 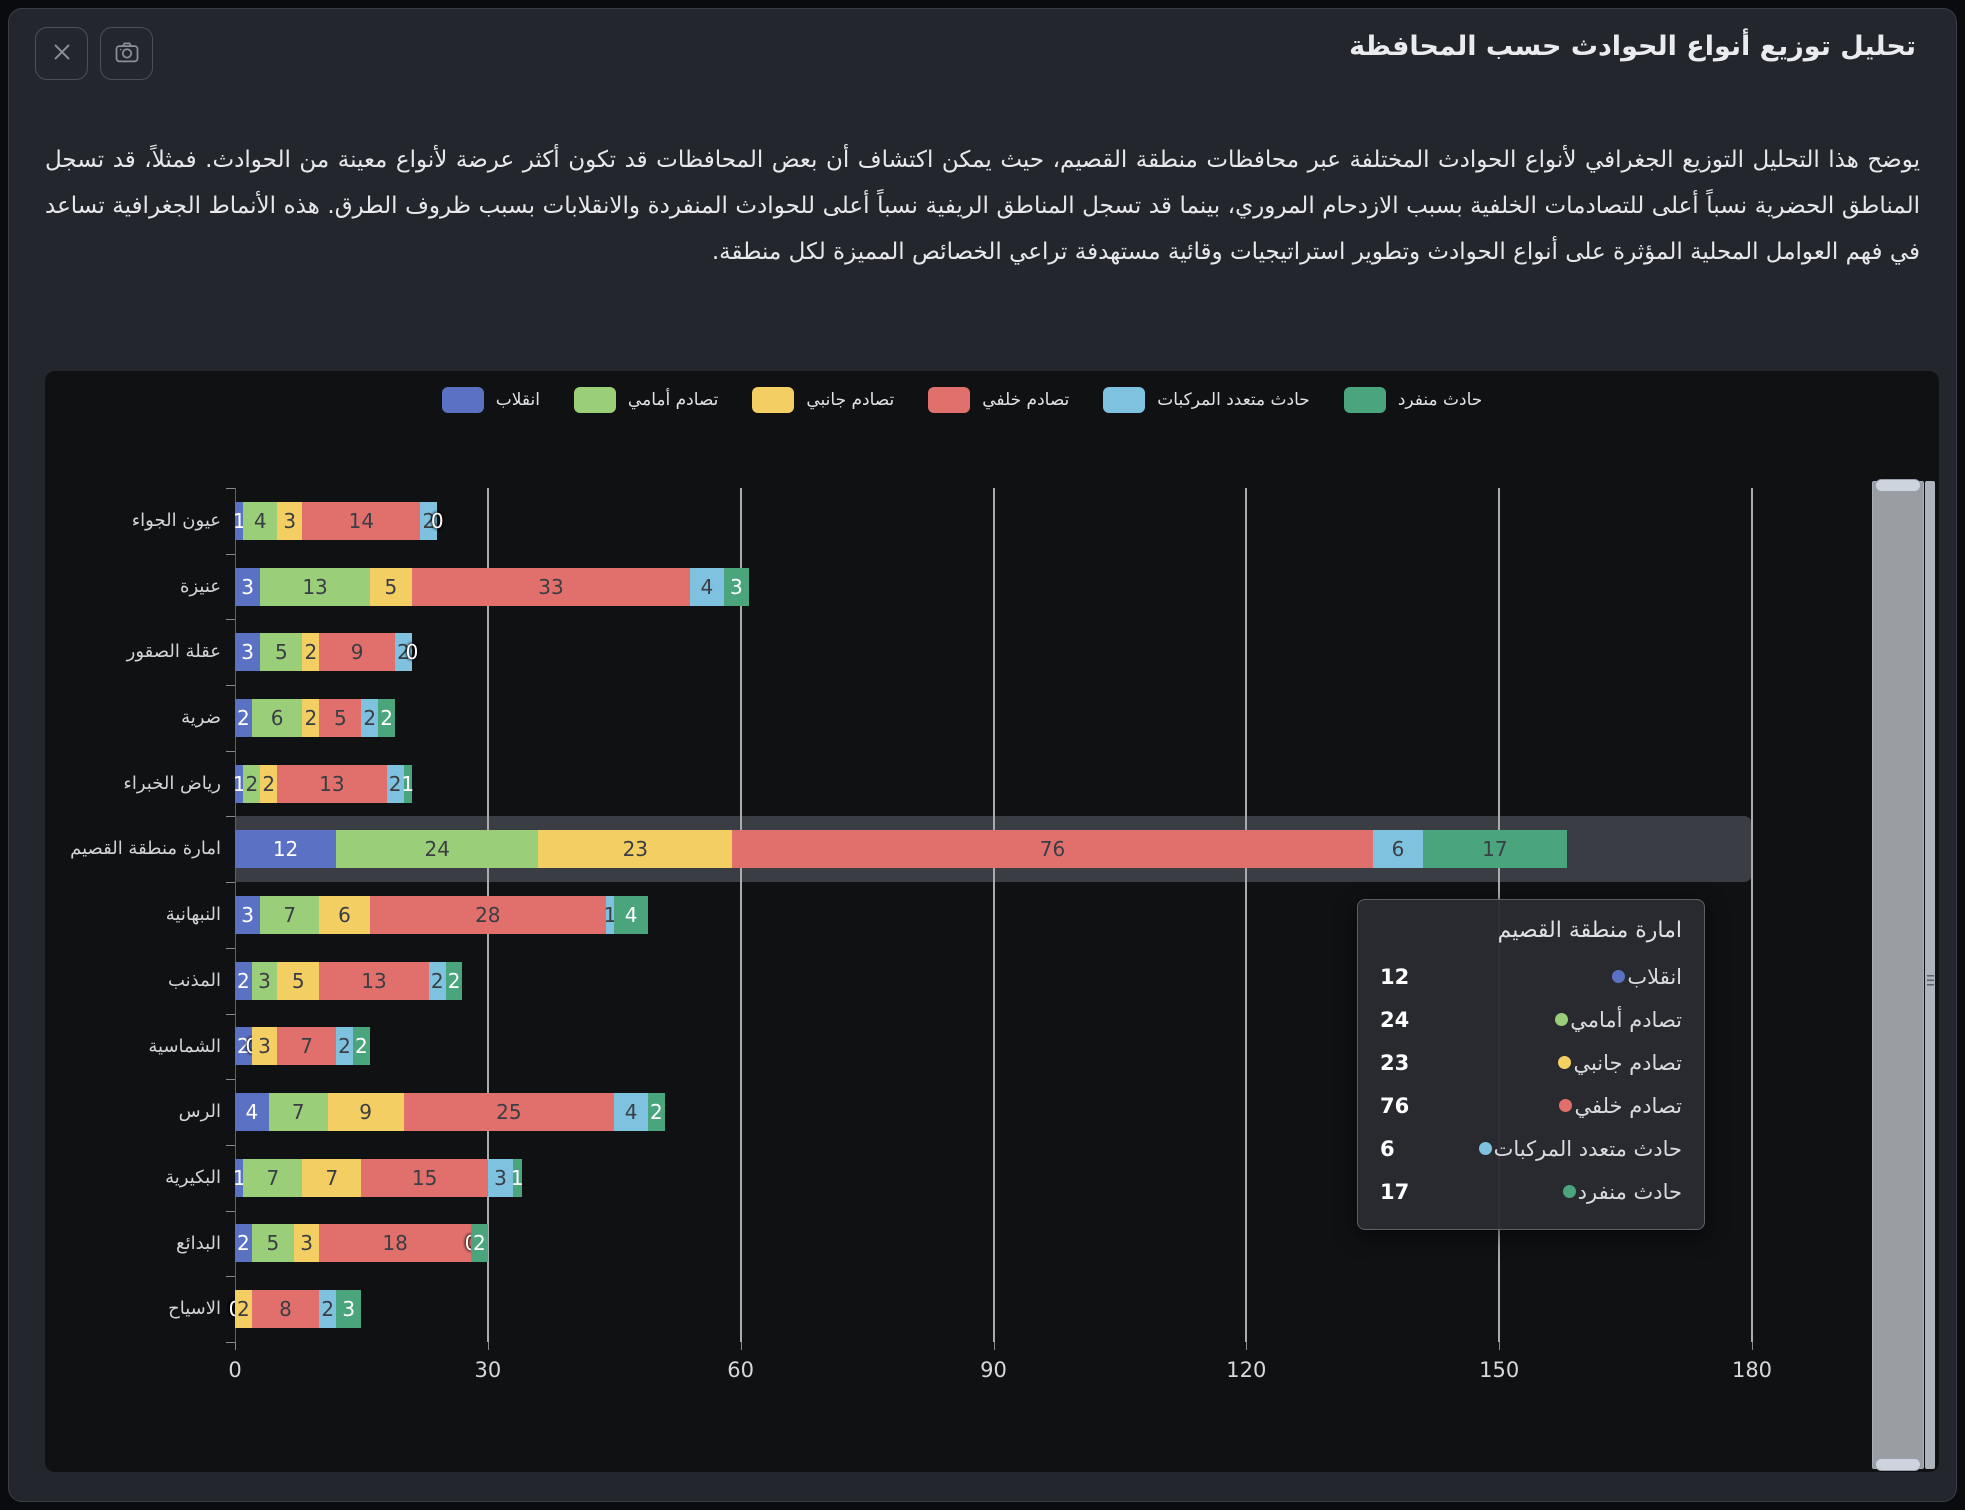 I want to click on y-axis-tick, so click(x=230, y=1211).